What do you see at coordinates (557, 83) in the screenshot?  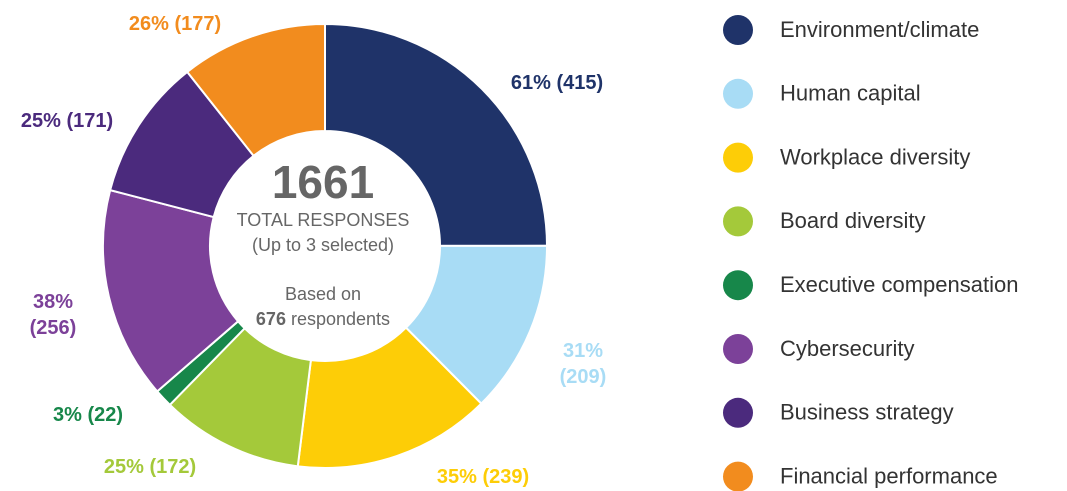 I see `value-label: 61% (415)` at bounding box center [557, 83].